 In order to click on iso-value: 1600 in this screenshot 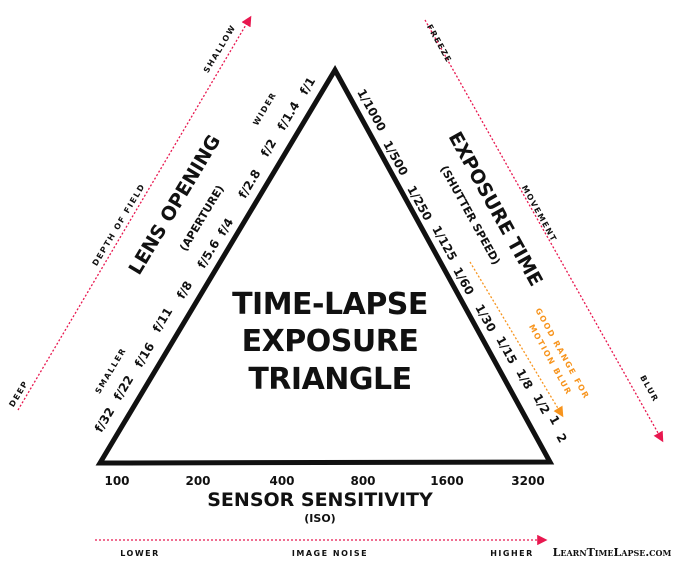, I will do `click(446, 481)`.